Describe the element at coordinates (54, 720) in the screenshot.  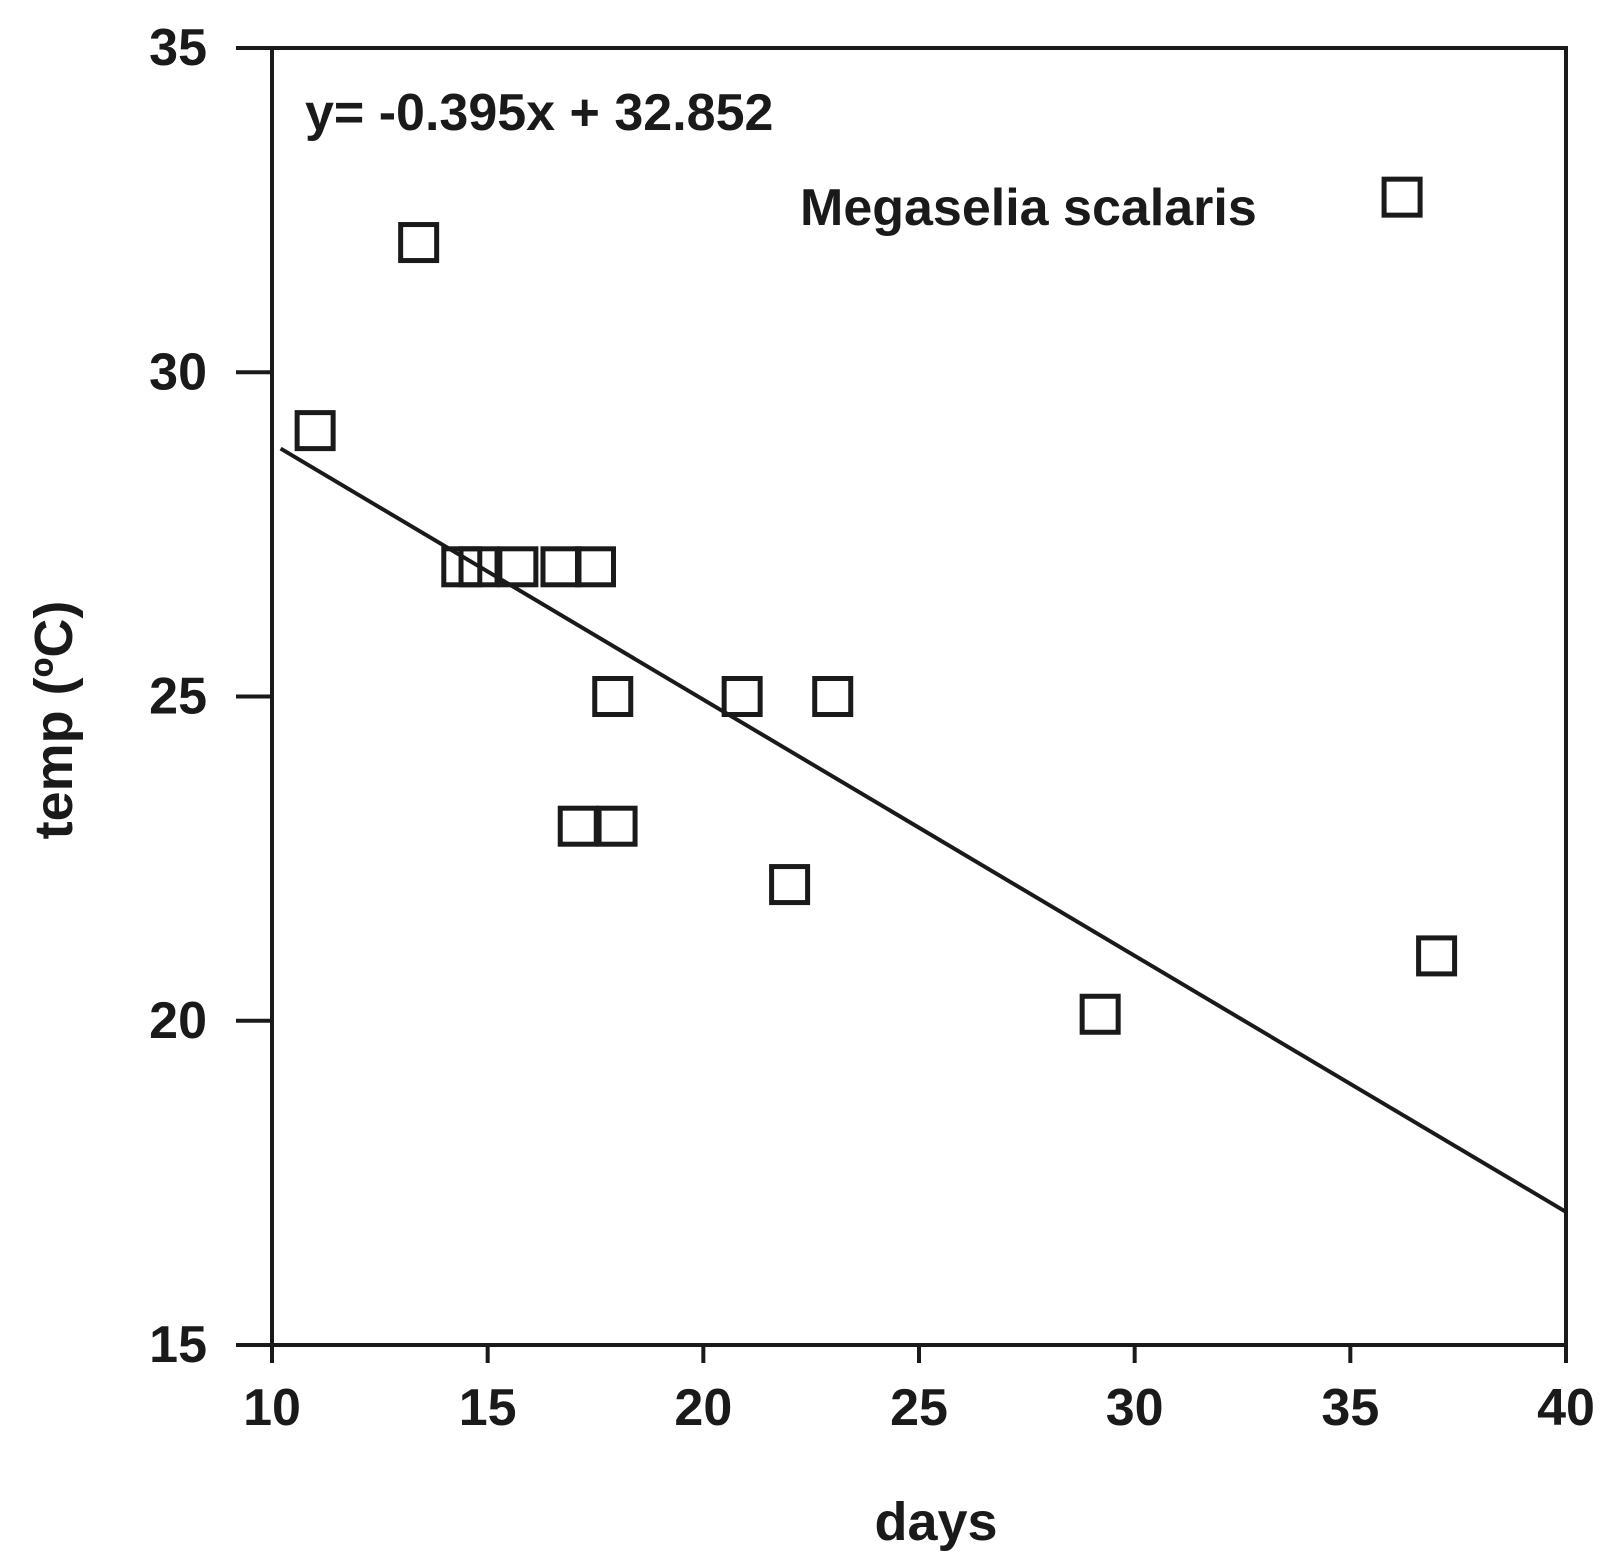
I see `y-axis-title: temp (ºC)` at that location.